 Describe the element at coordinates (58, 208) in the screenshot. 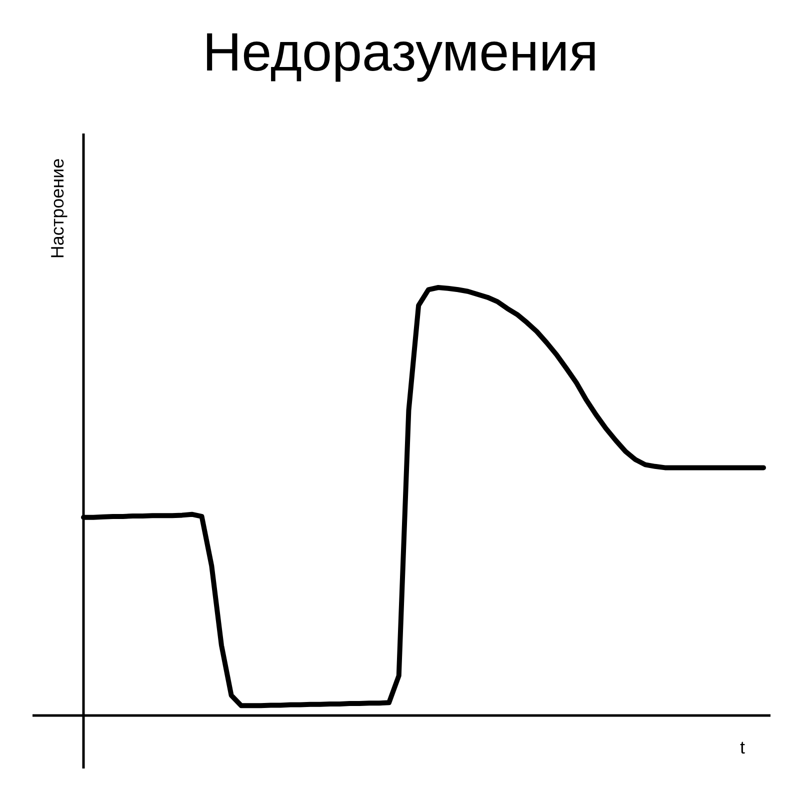

I see `y-axis-title: Настроение` at that location.